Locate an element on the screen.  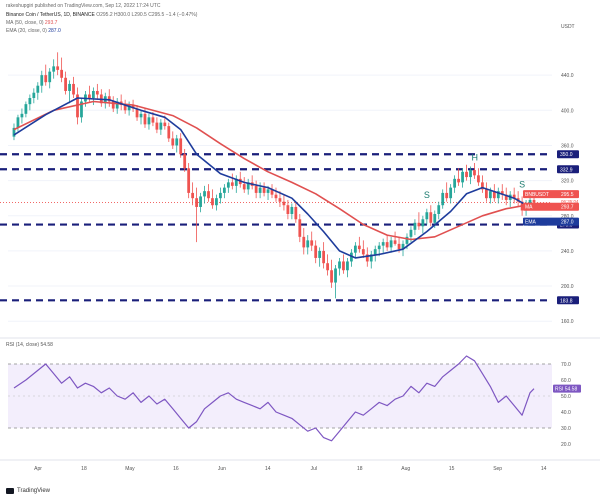
ma-label: MA (50, close, 0) is located at coordinates (25, 23).